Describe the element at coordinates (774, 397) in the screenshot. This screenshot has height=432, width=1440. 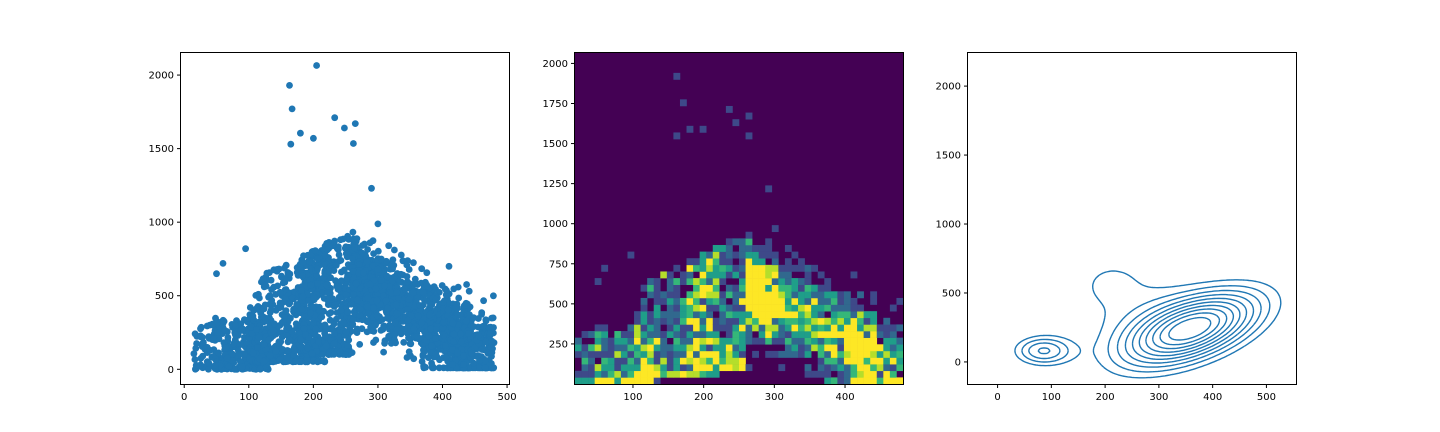
I see `hist2d-xtick-label: 300` at that location.